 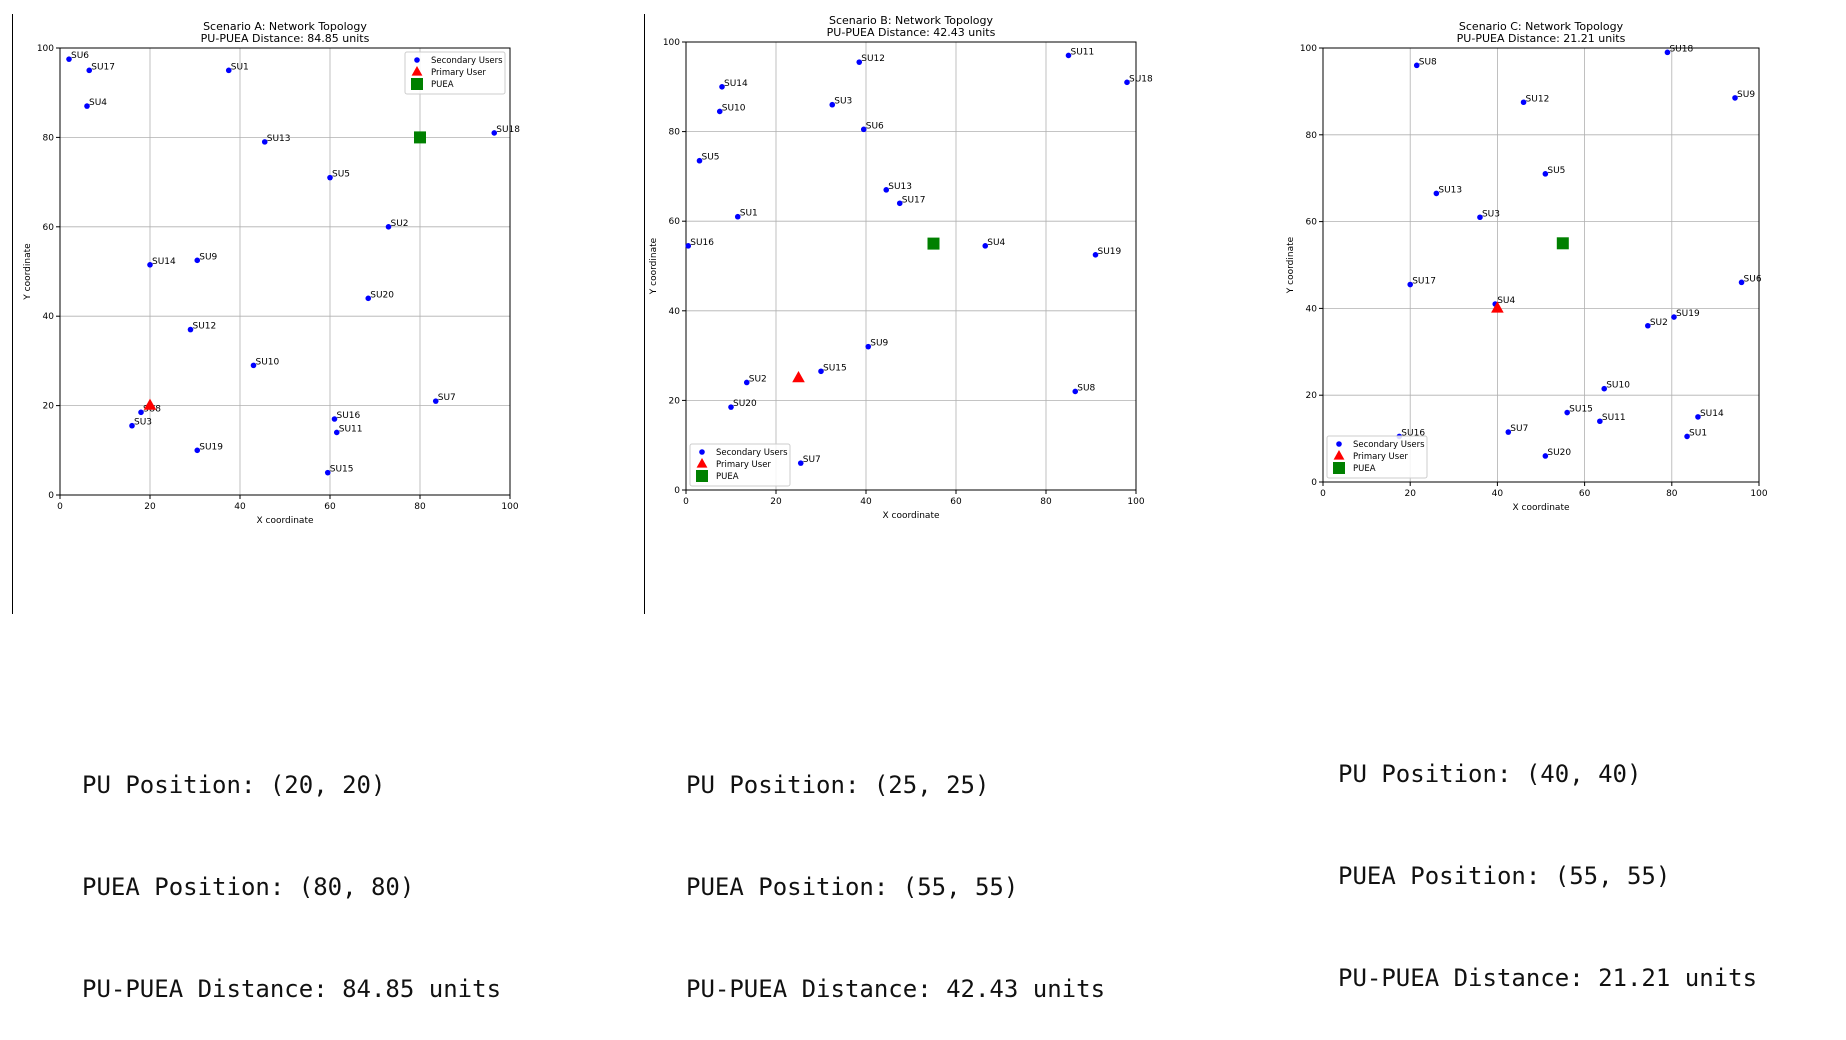 I want to click on legend-box, so click(x=455, y=73).